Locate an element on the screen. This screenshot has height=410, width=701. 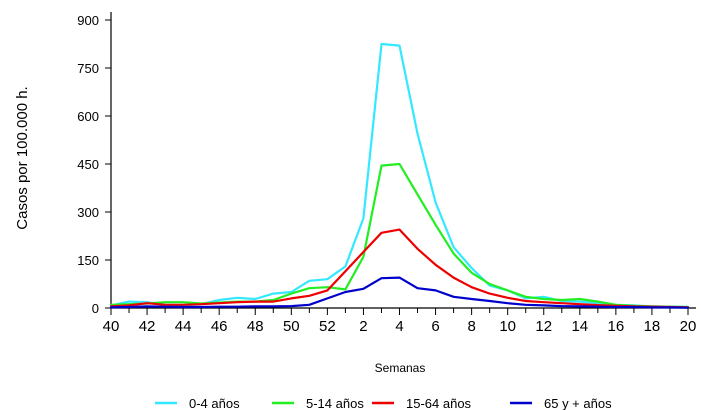
x-axis-label: Semanas is located at coordinates (400, 368).